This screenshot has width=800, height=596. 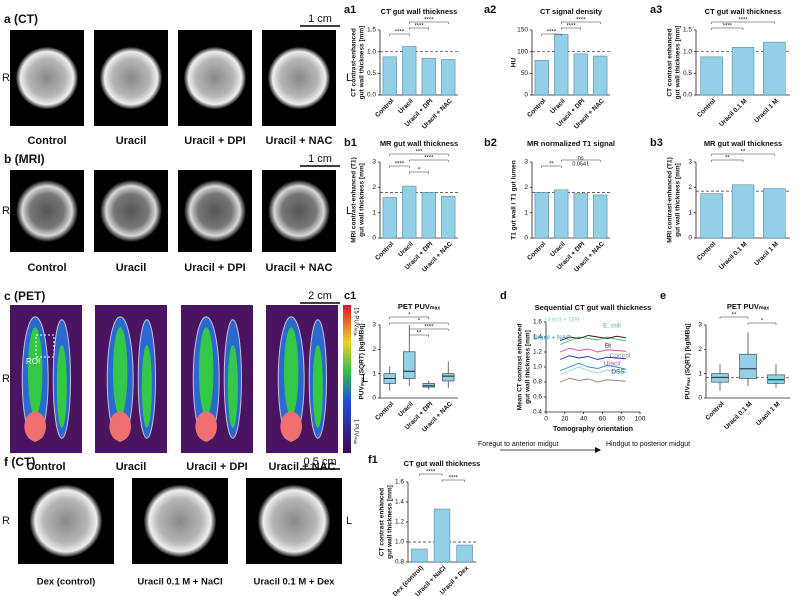 I want to click on scale-label: 1 cm, so click(x=320, y=159).